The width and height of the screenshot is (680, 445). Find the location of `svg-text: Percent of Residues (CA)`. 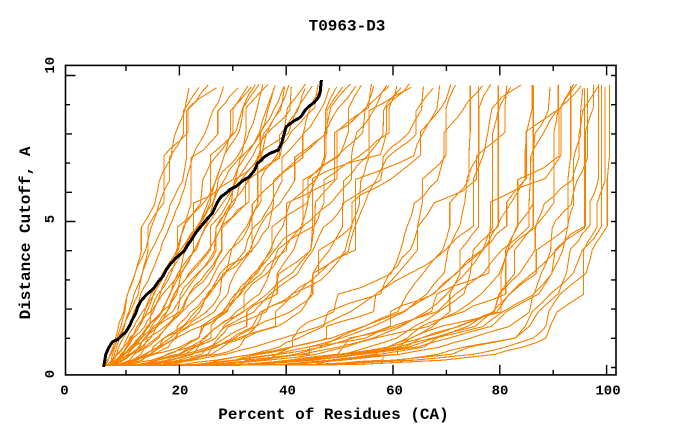

svg-text: Percent of Residues (CA) is located at coordinates (333, 415).